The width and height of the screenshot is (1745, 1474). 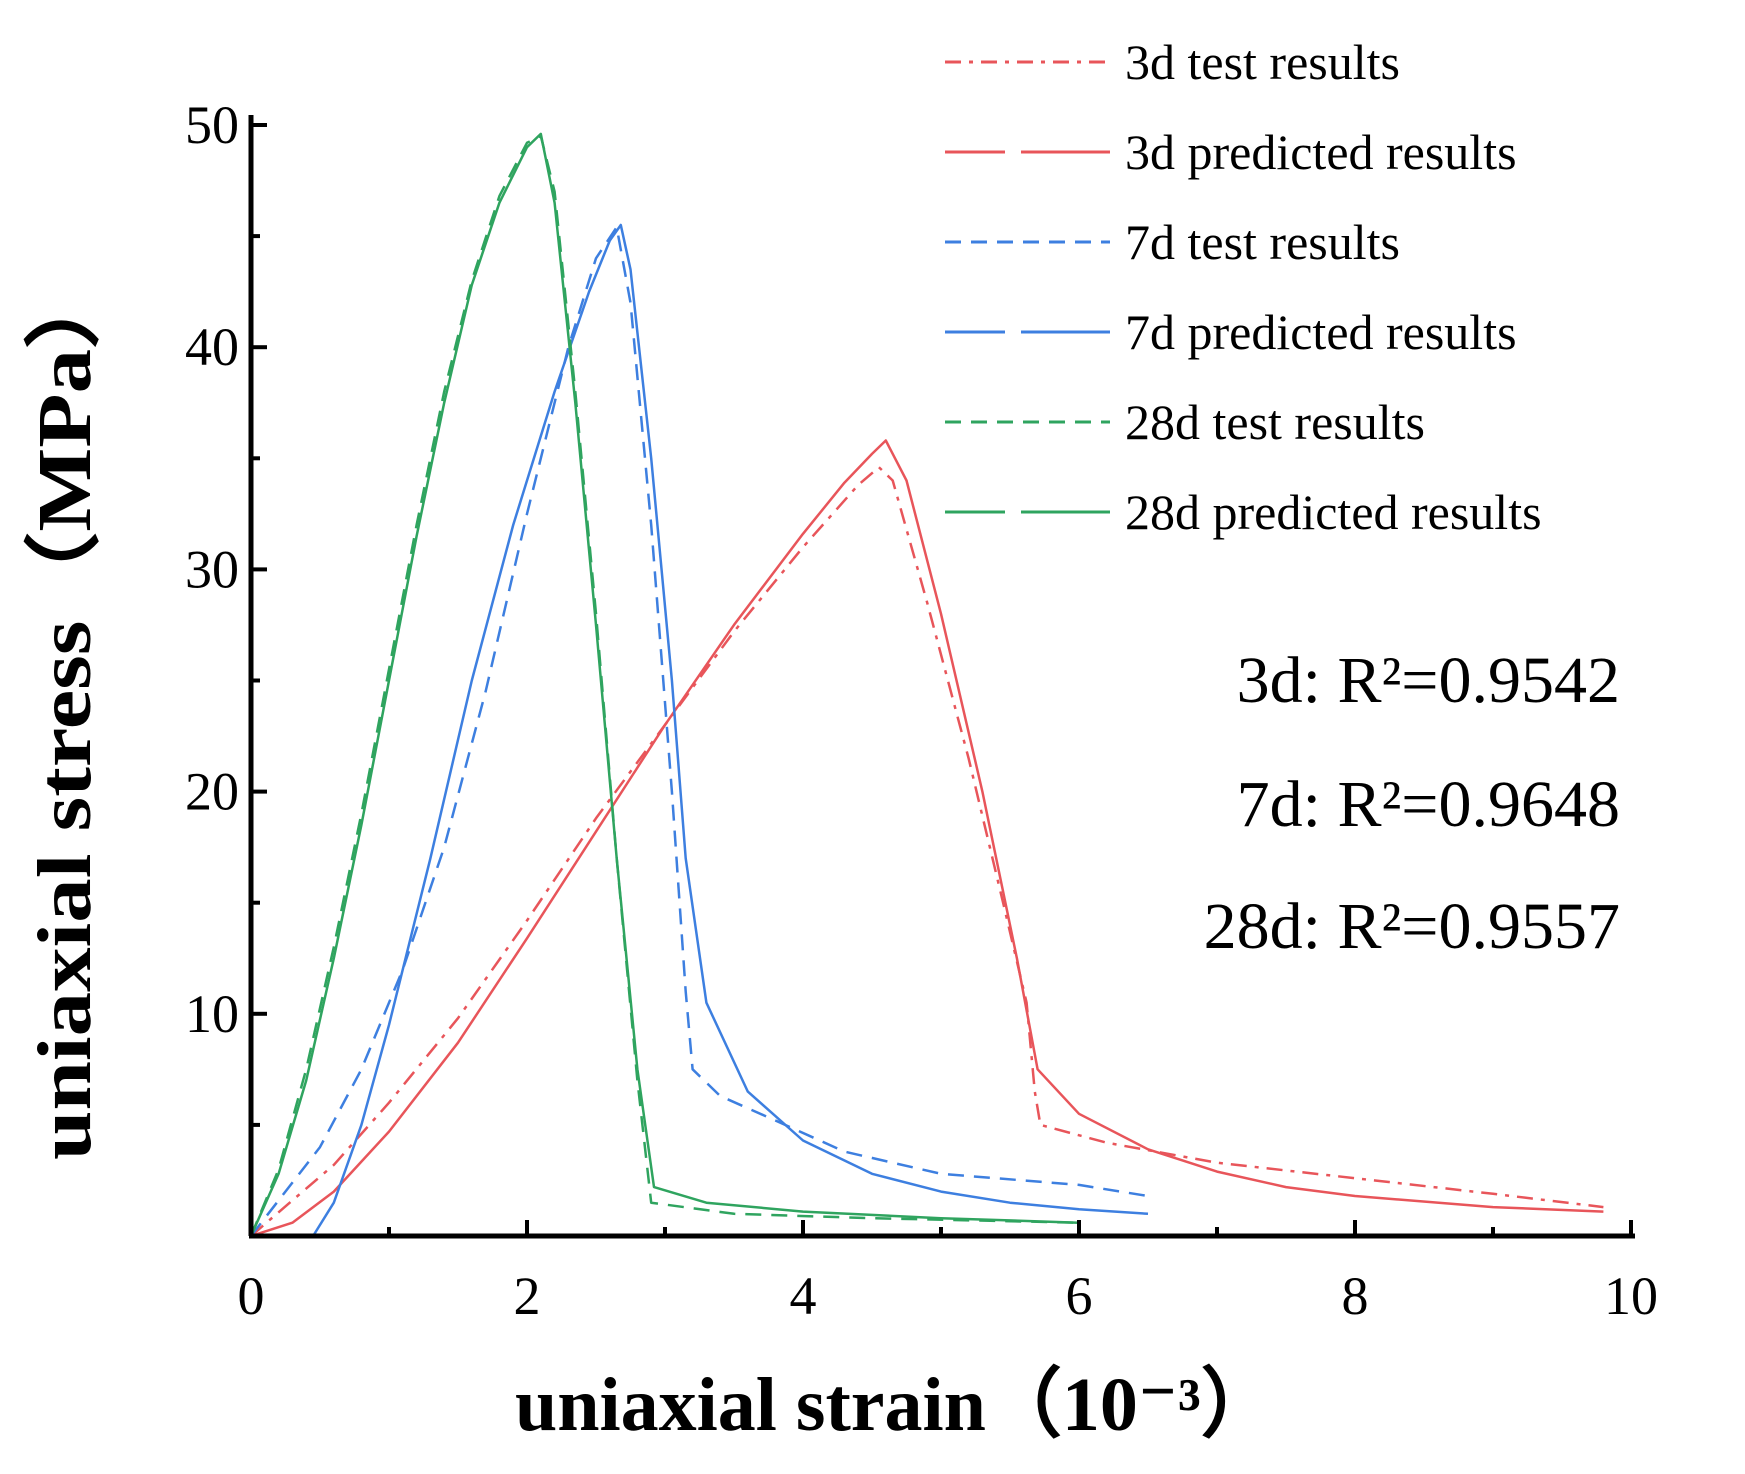 What do you see at coordinates (1262, 62) in the screenshot?
I see `legend-label-0: 3d test results` at bounding box center [1262, 62].